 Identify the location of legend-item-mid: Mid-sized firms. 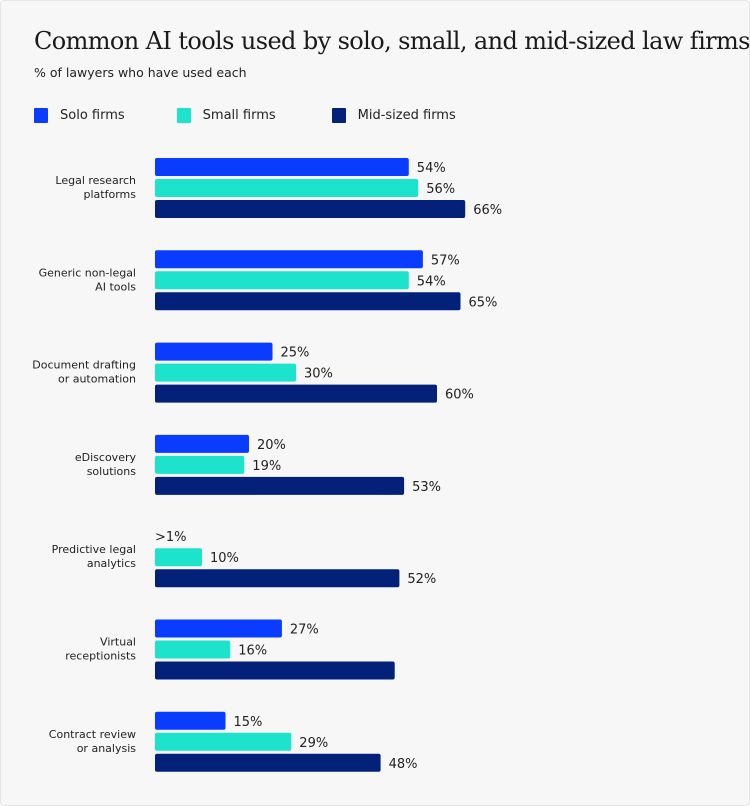
(393, 115).